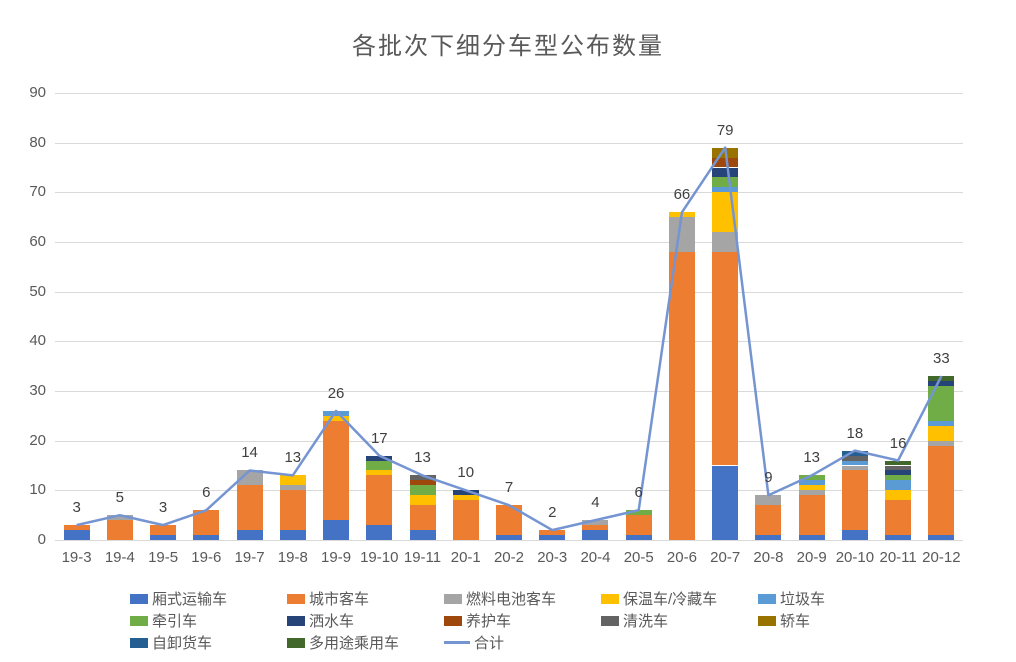 The width and height of the screenshot is (1016, 662). Describe the element at coordinates (670, 599) in the screenshot. I see `legend-label: 保温车/冷藏车` at that location.